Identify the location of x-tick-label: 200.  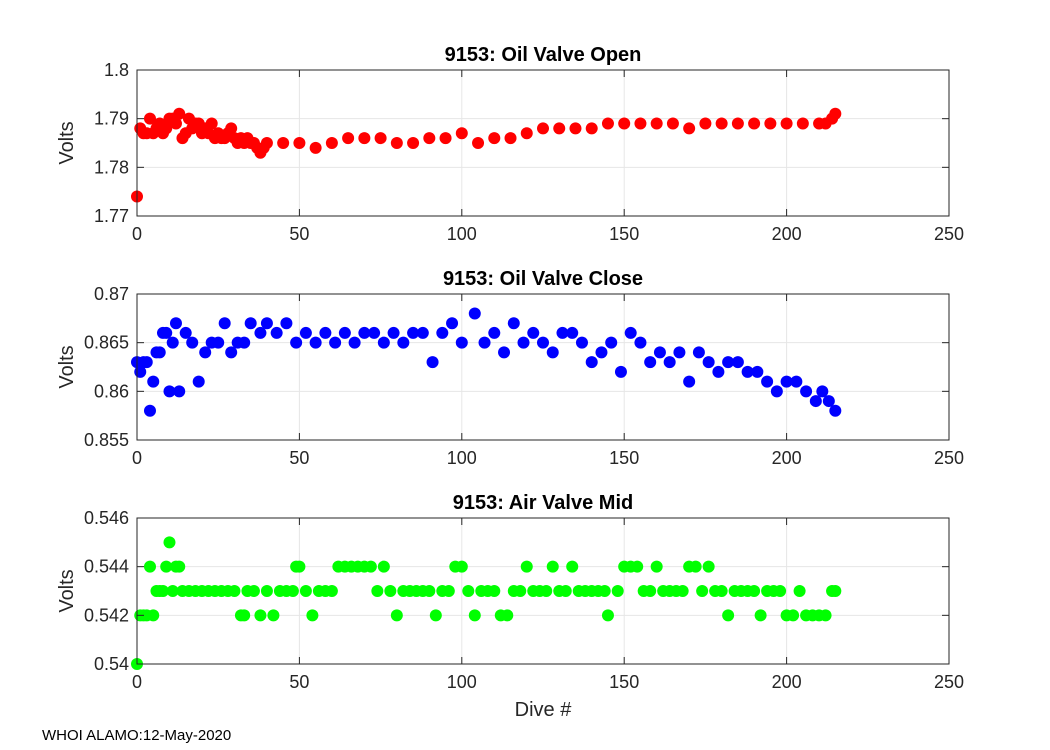
(787, 682).